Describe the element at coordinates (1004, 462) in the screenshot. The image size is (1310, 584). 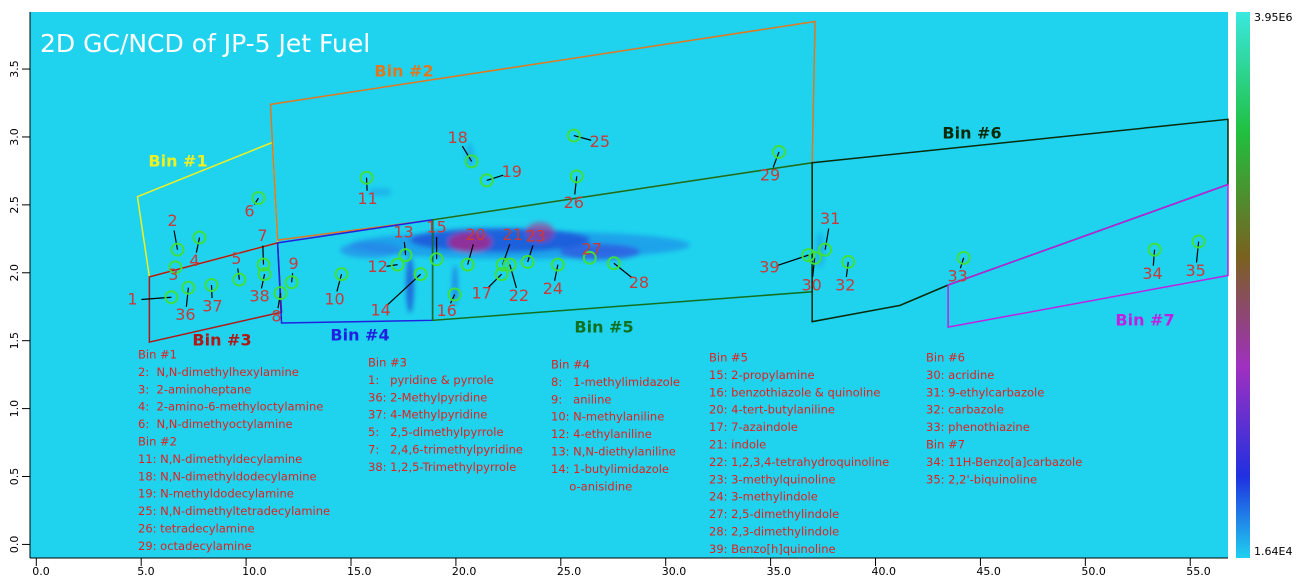
I see `legend-entry: 34: 11H-Benzo[a]carbazole` at that location.